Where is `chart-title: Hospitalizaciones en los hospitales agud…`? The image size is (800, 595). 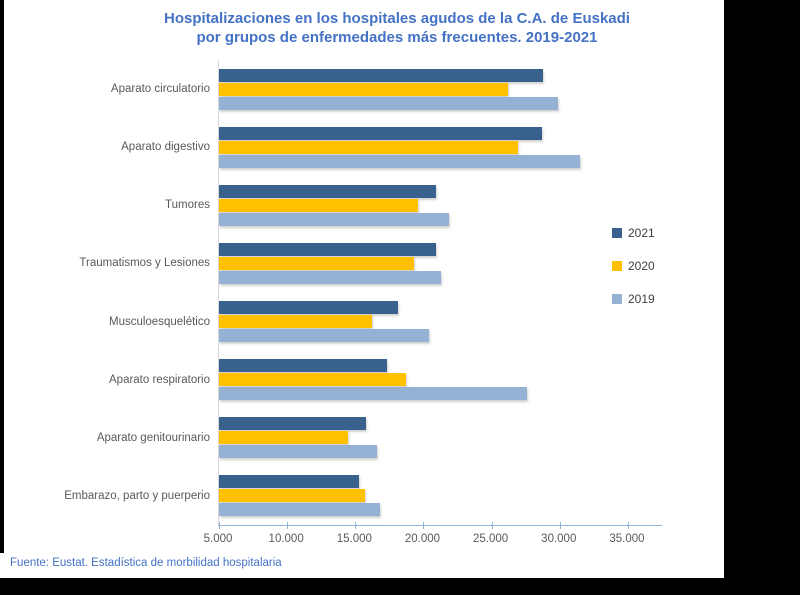
chart-title: Hospitalizaciones en los hospitales agud… is located at coordinates (397, 28).